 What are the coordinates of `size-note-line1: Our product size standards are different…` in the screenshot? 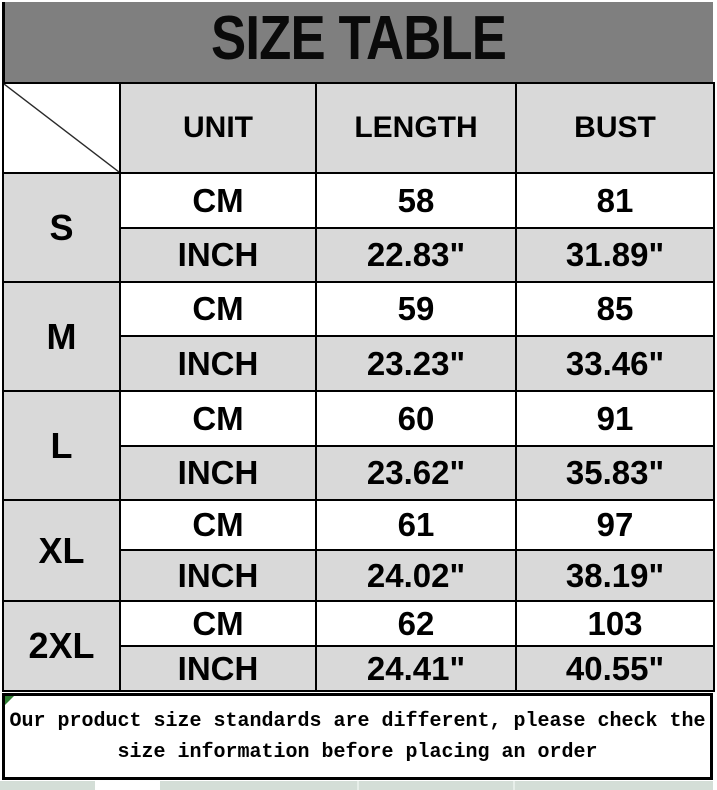 It's located at (357, 721).